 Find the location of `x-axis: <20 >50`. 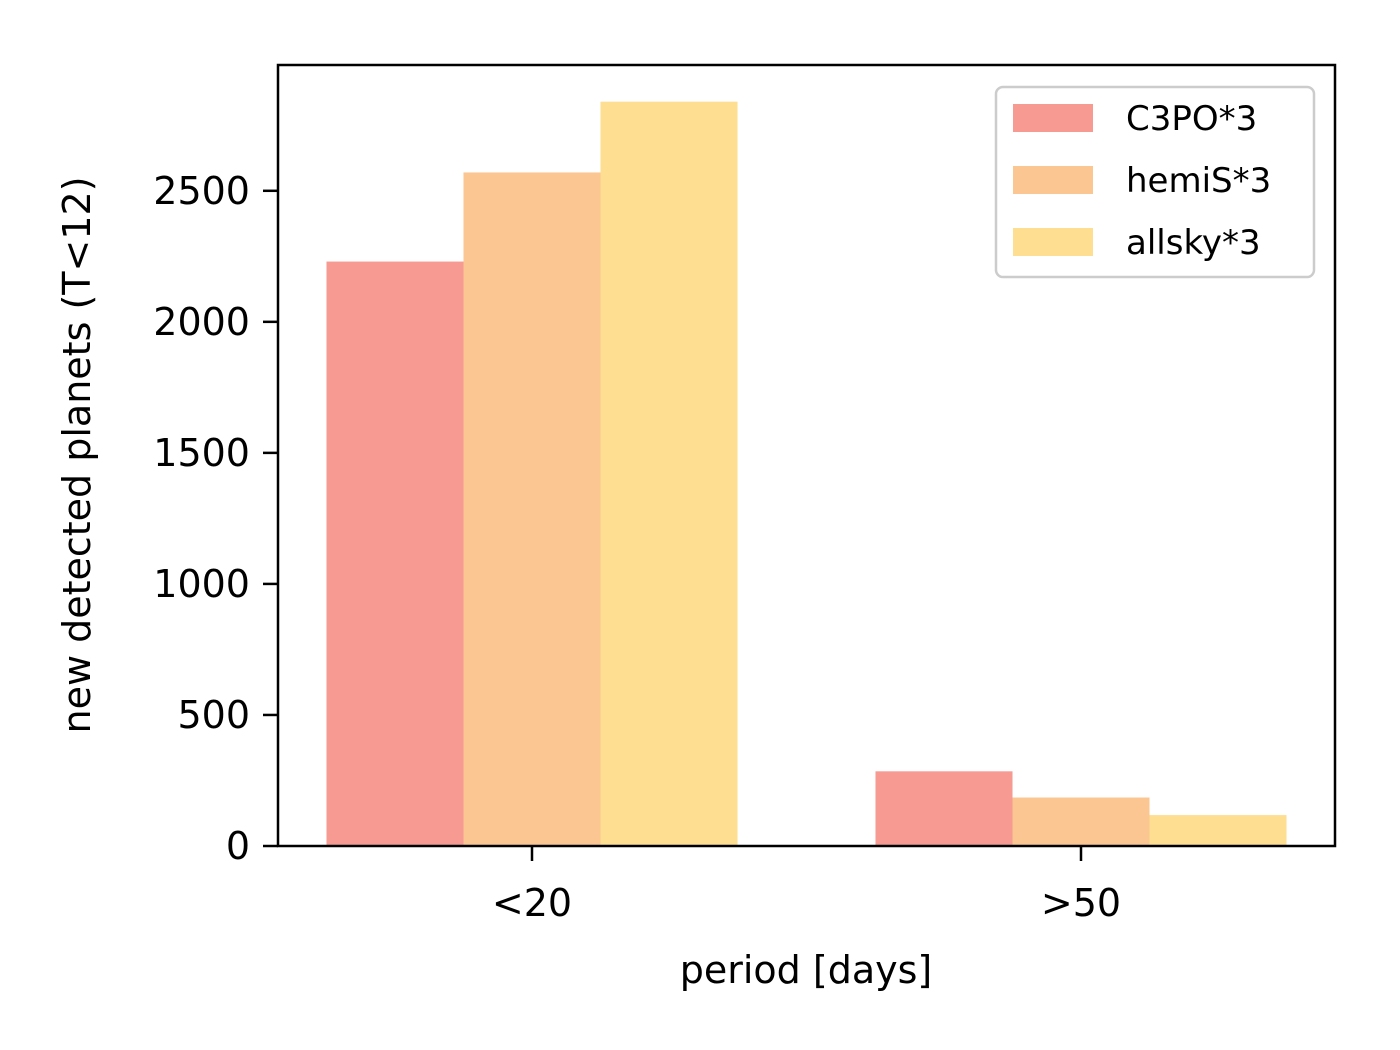

x-axis: <20 >50 is located at coordinates (806, 885).